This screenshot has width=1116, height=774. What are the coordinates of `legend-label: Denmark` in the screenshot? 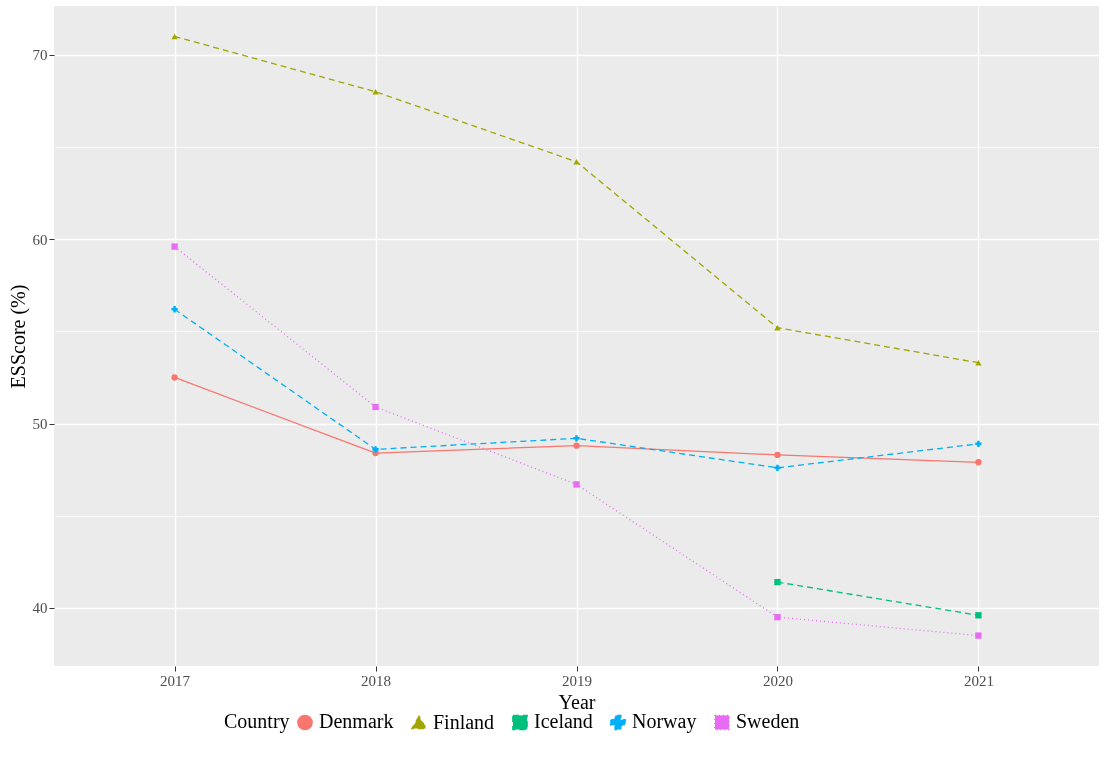 It's located at (356, 721).